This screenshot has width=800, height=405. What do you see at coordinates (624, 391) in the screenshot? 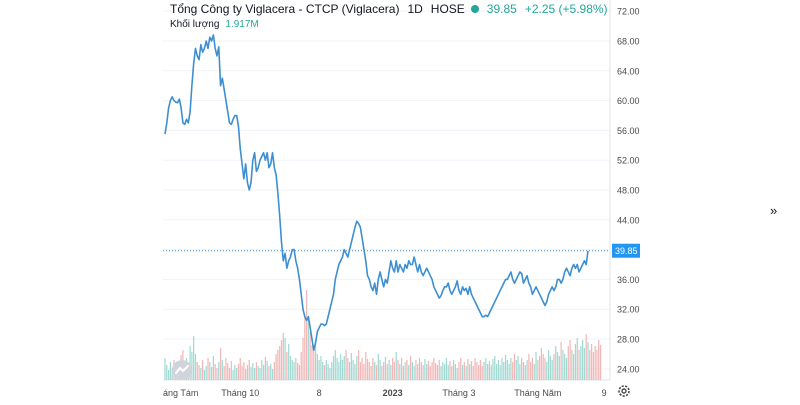
I see `settings-gear-icon` at bounding box center [624, 391].